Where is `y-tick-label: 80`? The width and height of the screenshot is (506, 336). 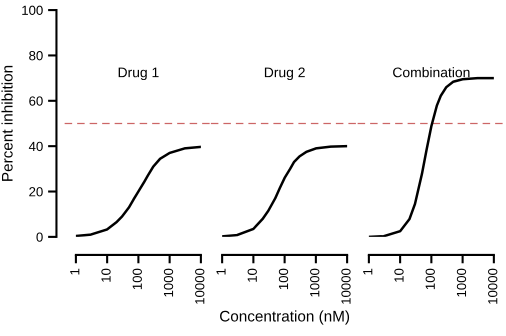 y-tick-label: 80 is located at coordinates (36, 55).